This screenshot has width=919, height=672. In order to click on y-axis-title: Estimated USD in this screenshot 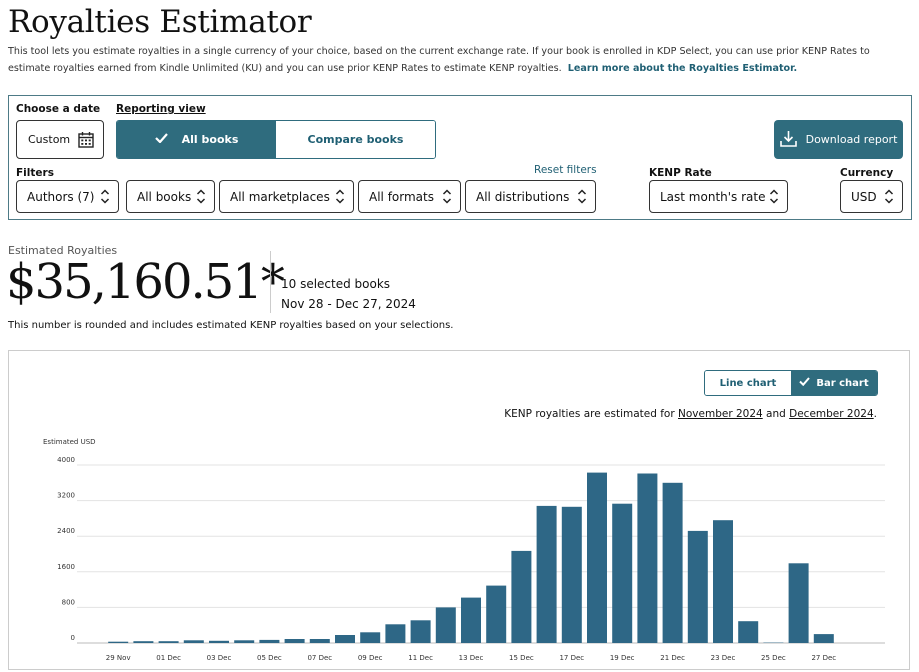, I will do `click(69, 442)`.